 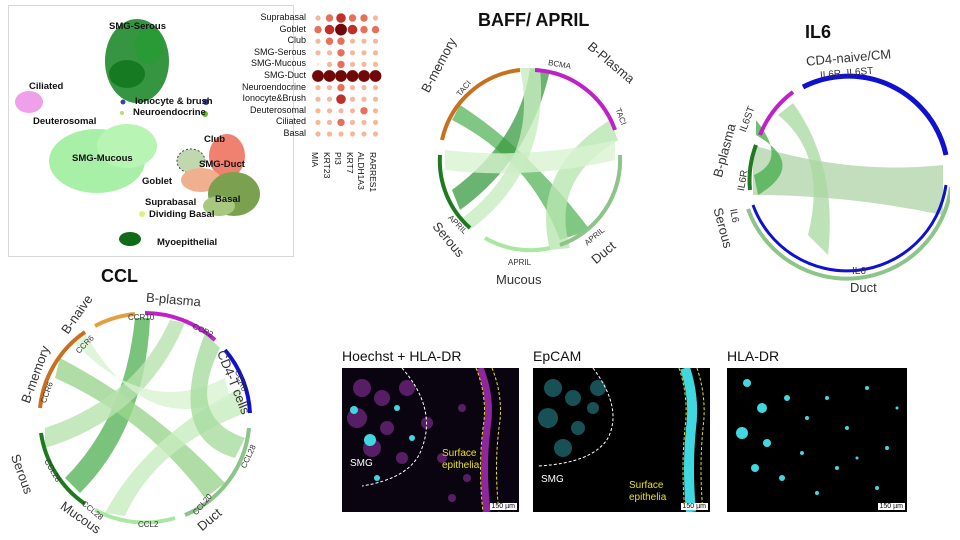 I want to click on micrograph-hoechst-hla: SMG Surface epithelia 150 µm, so click(x=430, y=440).